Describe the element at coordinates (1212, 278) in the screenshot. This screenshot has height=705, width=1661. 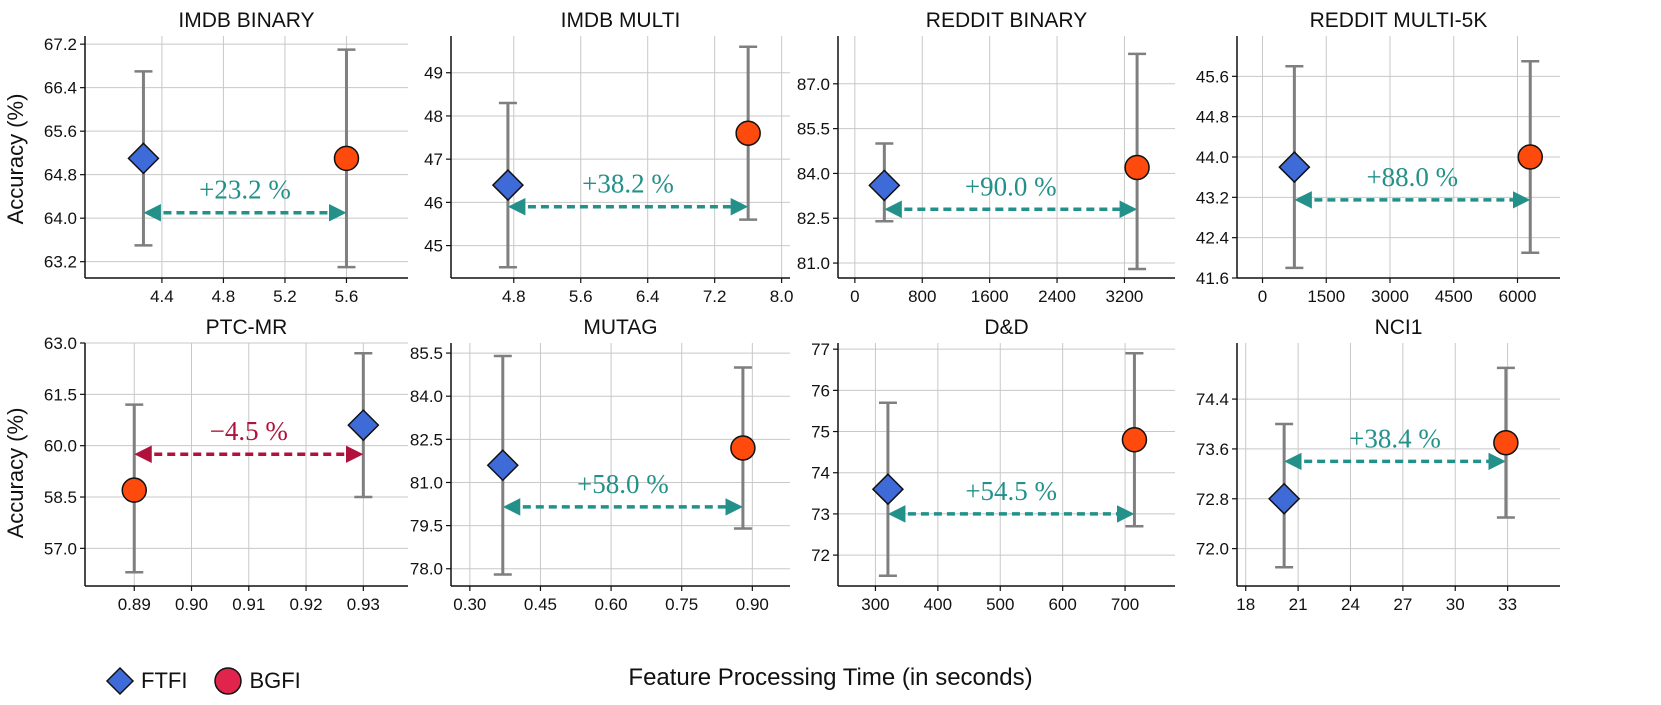
I see `y-tick-label: 41.6` at that location.